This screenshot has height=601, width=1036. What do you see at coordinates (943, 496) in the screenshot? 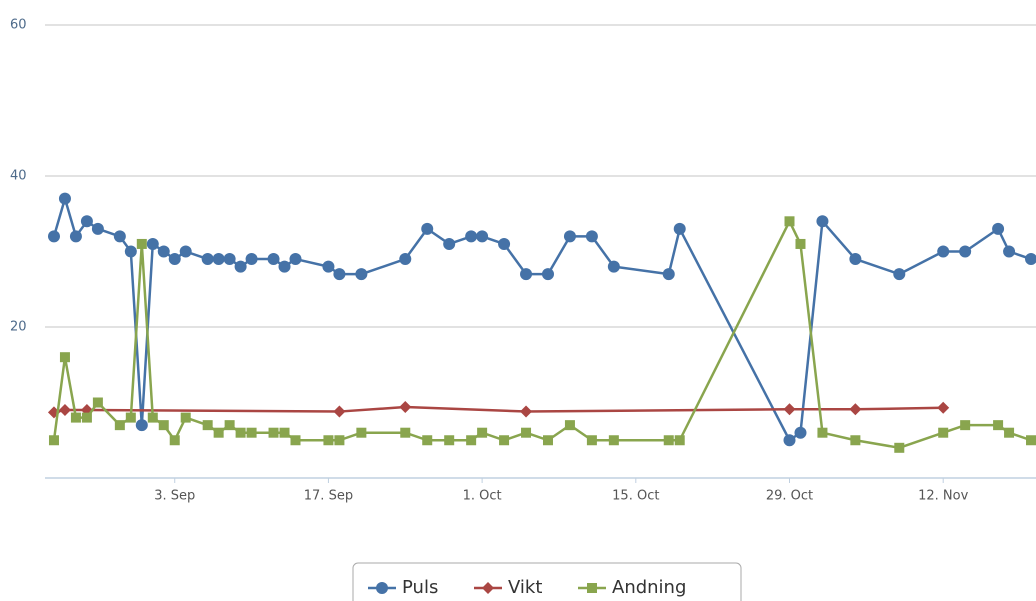
I see `x-tick-label: 12. Nov` at bounding box center [943, 496].